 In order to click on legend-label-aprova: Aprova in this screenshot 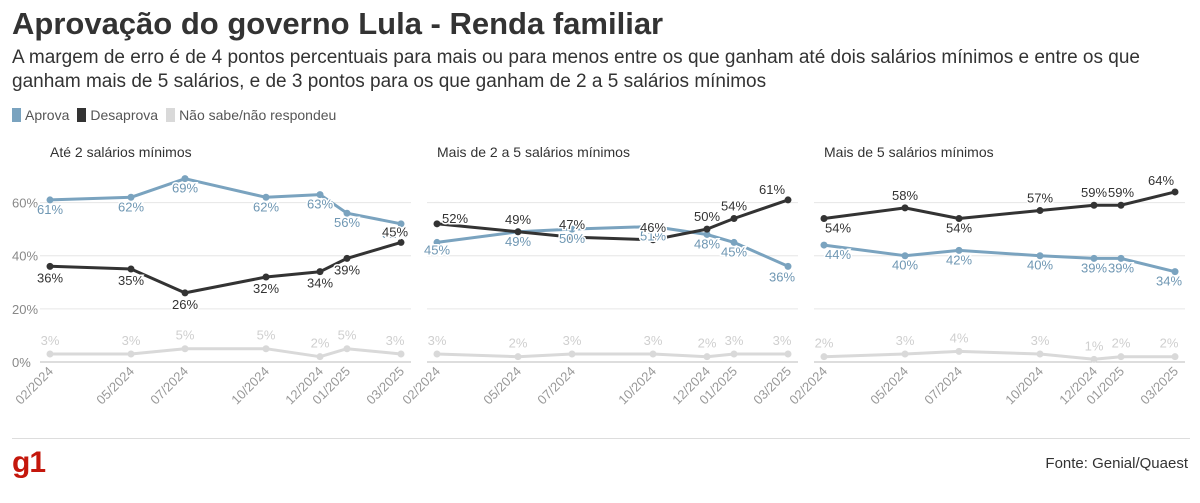, I will do `click(47, 115)`.